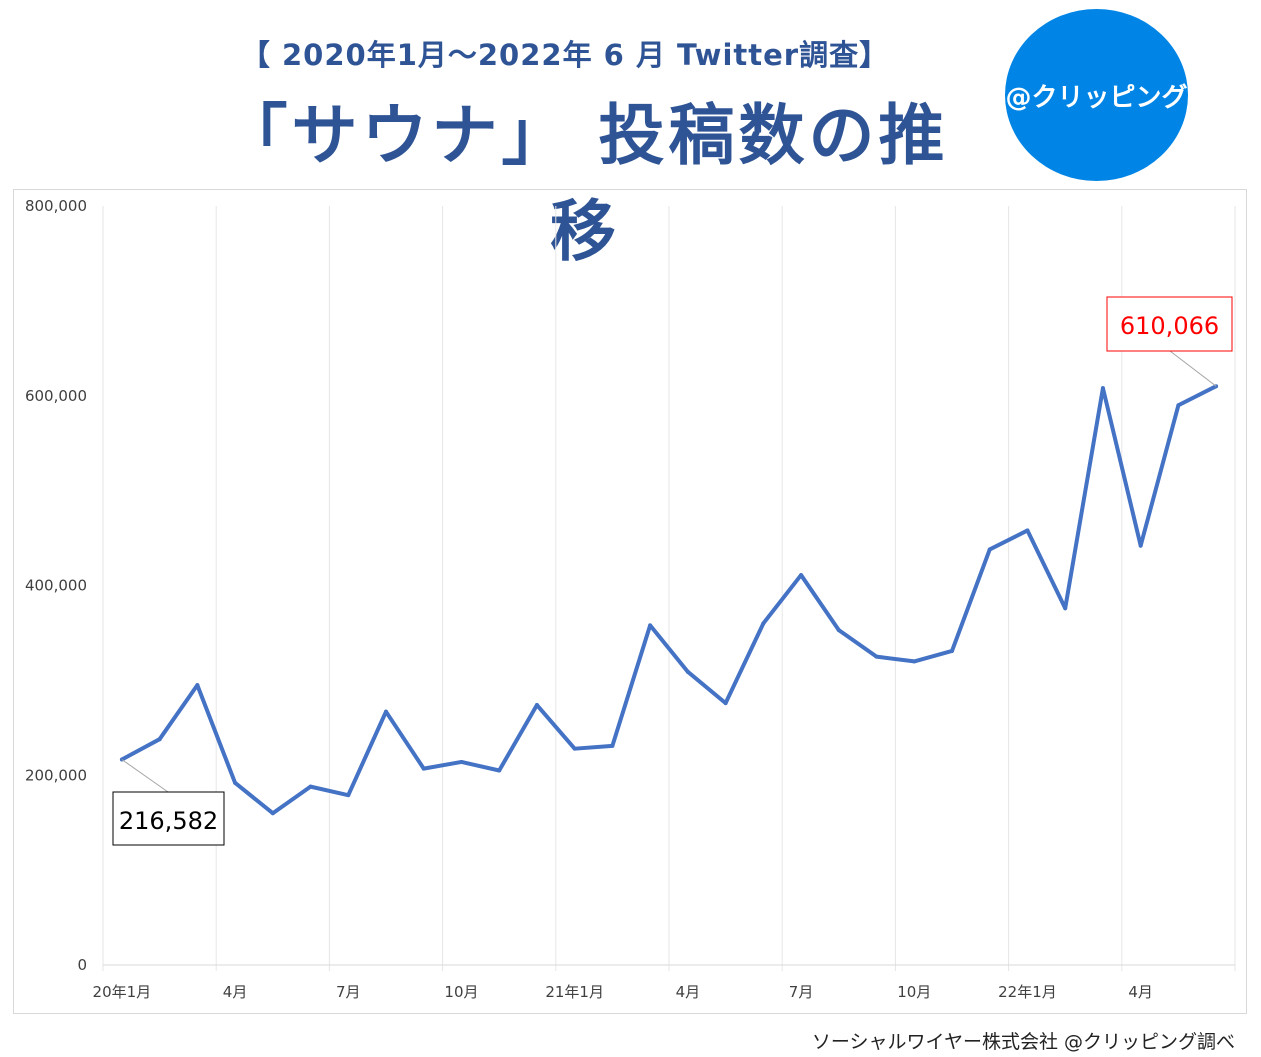 The image size is (1261, 1057). I want to click on y-tick-label: 0, so click(82, 965).